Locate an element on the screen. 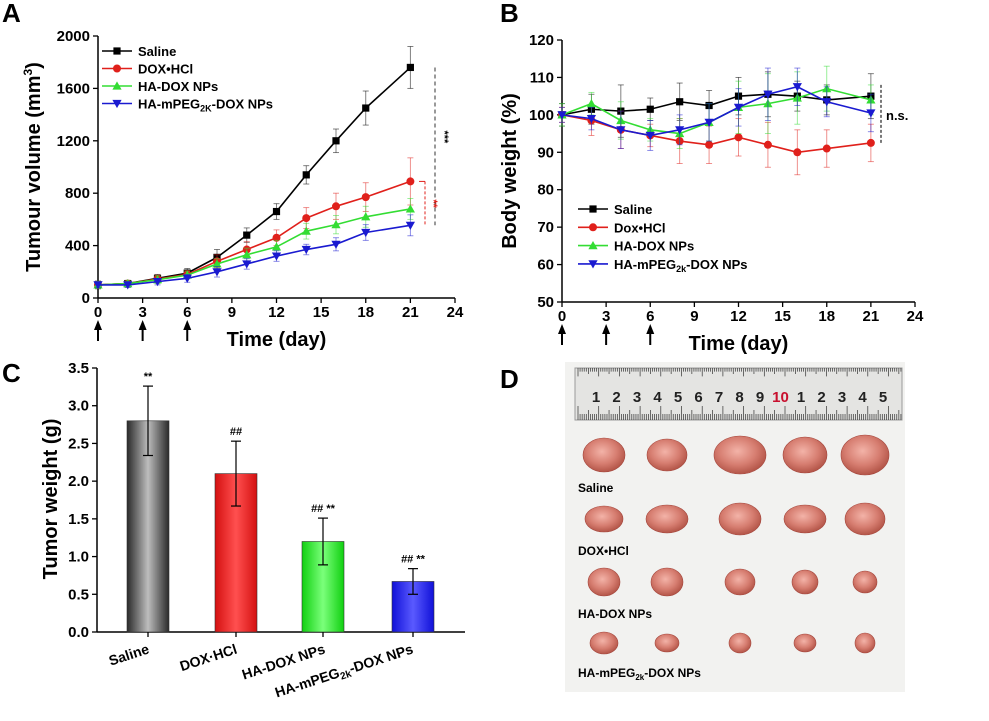 Image resolution: width=989 pixels, height=721 pixels. legend-marker-saline-b is located at coordinates (593, 209).